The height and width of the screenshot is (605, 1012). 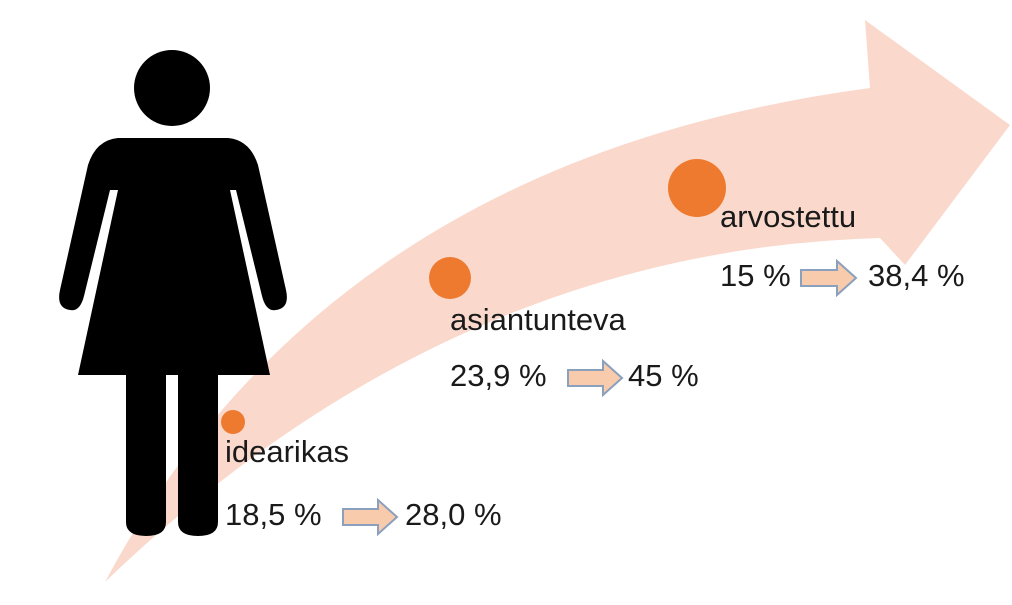 I want to click on value-to: 38,4 %, so click(x=916, y=275).